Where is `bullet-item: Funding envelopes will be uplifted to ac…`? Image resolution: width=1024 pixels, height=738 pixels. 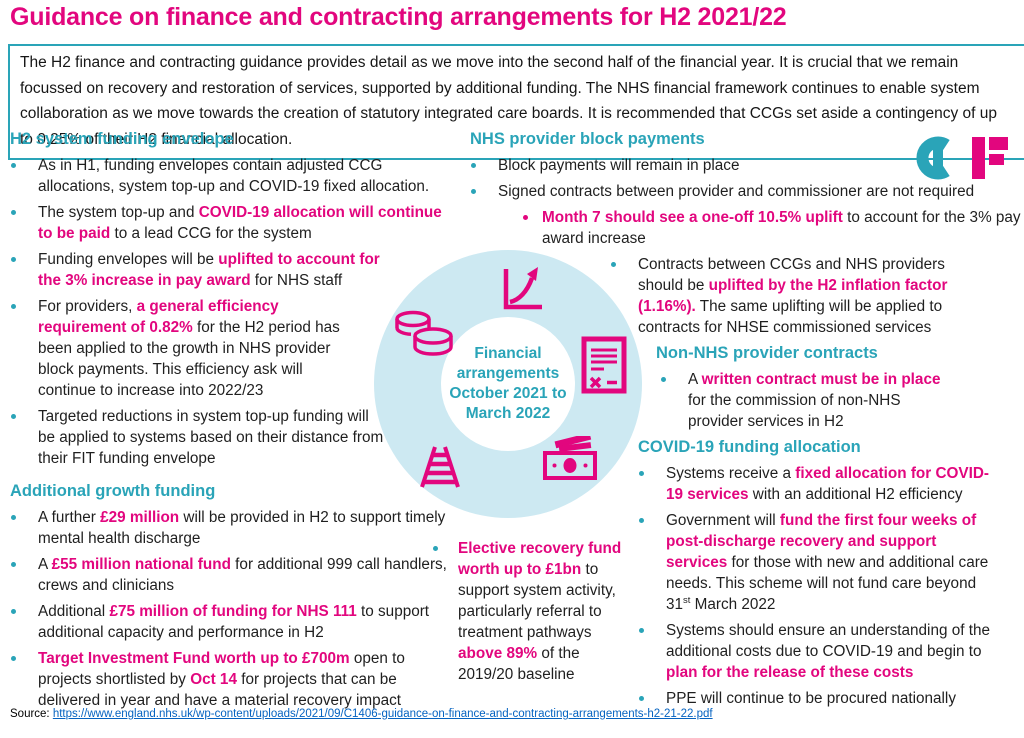
bullet-item: Funding envelopes will be uplifted to ac… is located at coordinates (230, 270).